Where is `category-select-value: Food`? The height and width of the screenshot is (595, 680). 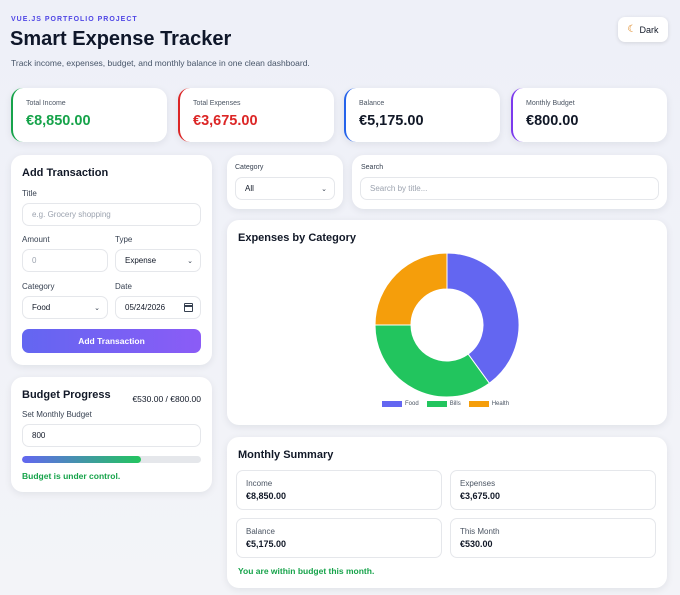 category-select-value: Food is located at coordinates (41, 307).